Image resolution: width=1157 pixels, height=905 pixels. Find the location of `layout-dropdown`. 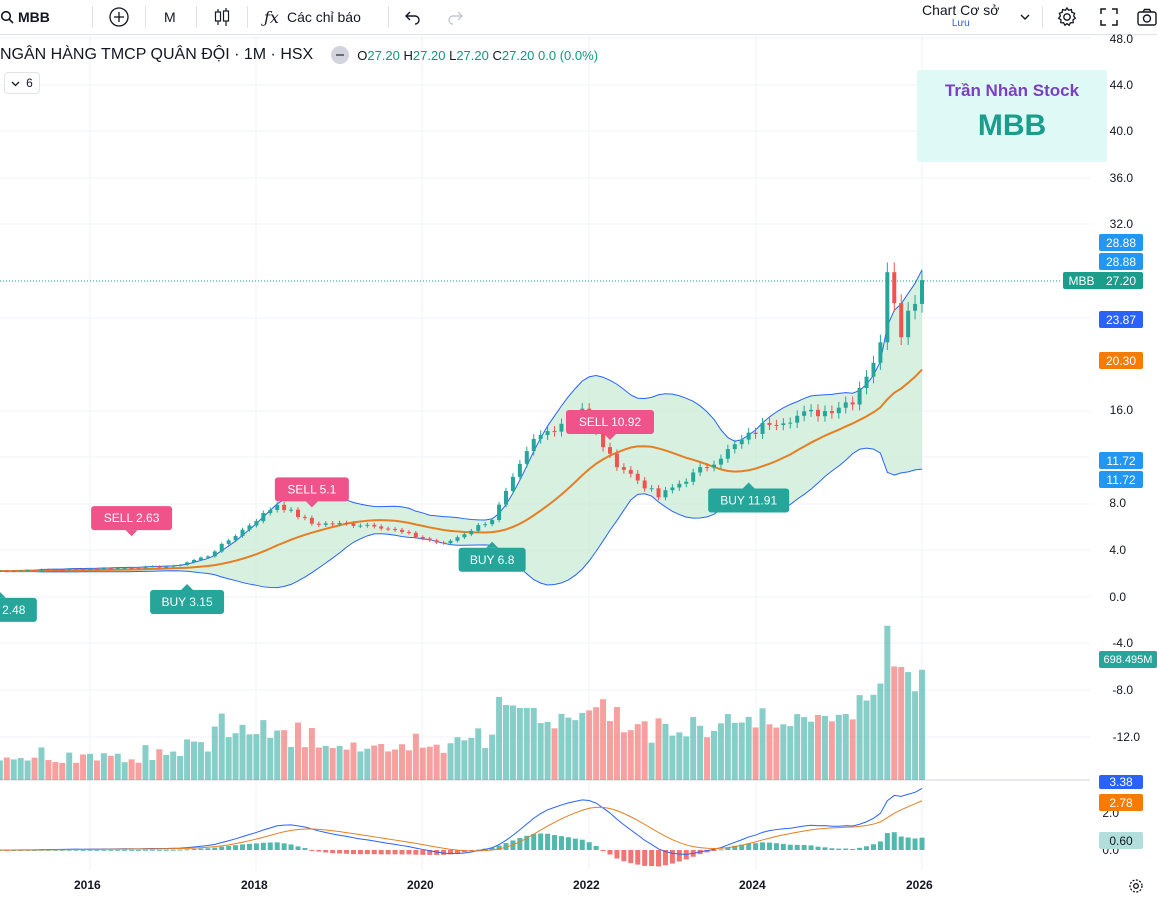

layout-dropdown is located at coordinates (1025, 17).